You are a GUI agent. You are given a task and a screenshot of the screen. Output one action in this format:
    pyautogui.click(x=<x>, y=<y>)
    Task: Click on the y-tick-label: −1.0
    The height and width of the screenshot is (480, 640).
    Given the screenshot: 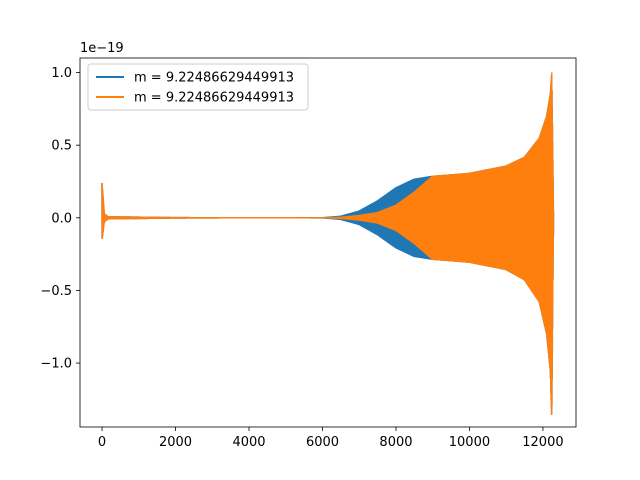 What is the action you would take?
    pyautogui.click(x=56, y=364)
    